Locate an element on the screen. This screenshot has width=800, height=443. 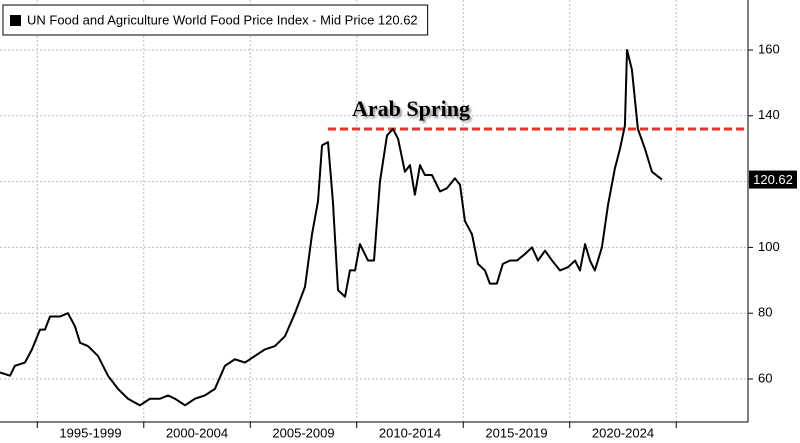
last-value-box is located at coordinates (773, 179).